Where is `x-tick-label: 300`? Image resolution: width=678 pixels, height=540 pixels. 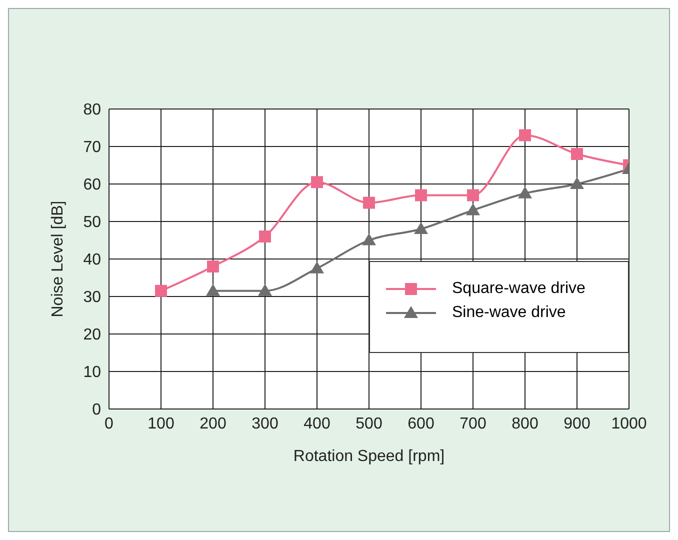
x-tick-label: 300 is located at coordinates (265, 423).